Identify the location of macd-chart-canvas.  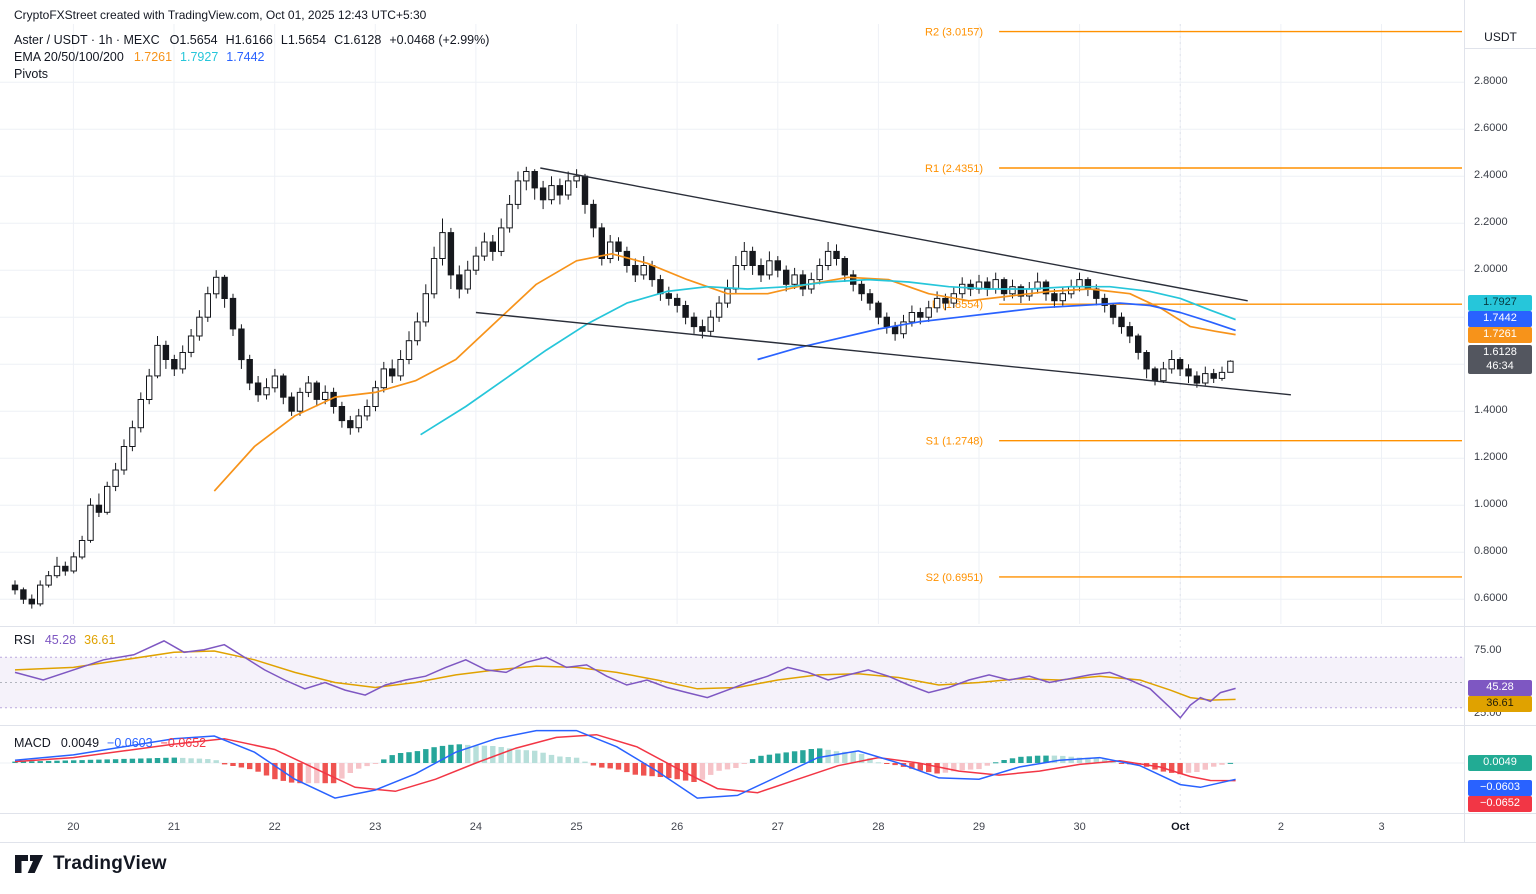
(732, 770).